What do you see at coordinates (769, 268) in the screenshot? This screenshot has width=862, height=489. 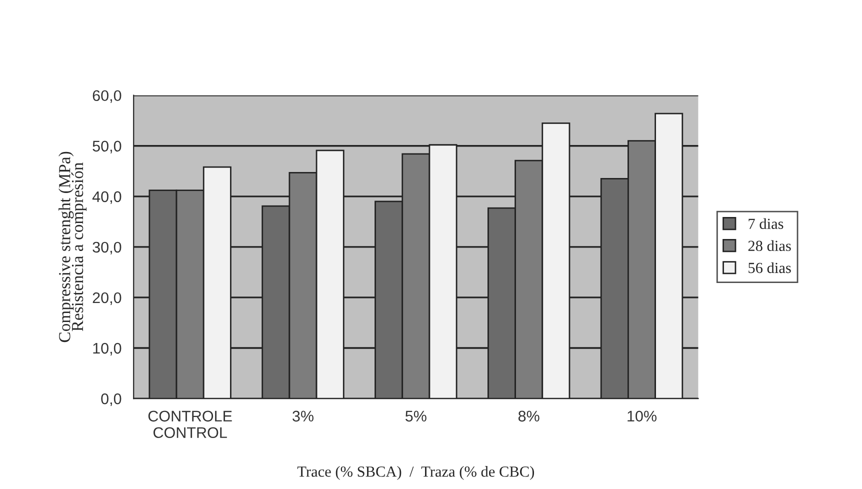 I see `legend-label: 56 dias` at bounding box center [769, 268].